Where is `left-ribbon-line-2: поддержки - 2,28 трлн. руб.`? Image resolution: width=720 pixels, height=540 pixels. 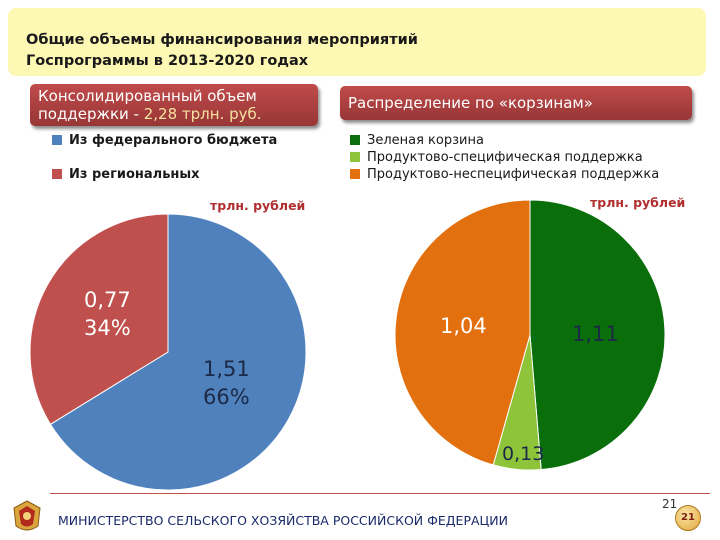 left-ribbon-line-2: поддержки - 2,28 трлн. руб. is located at coordinates (150, 114).